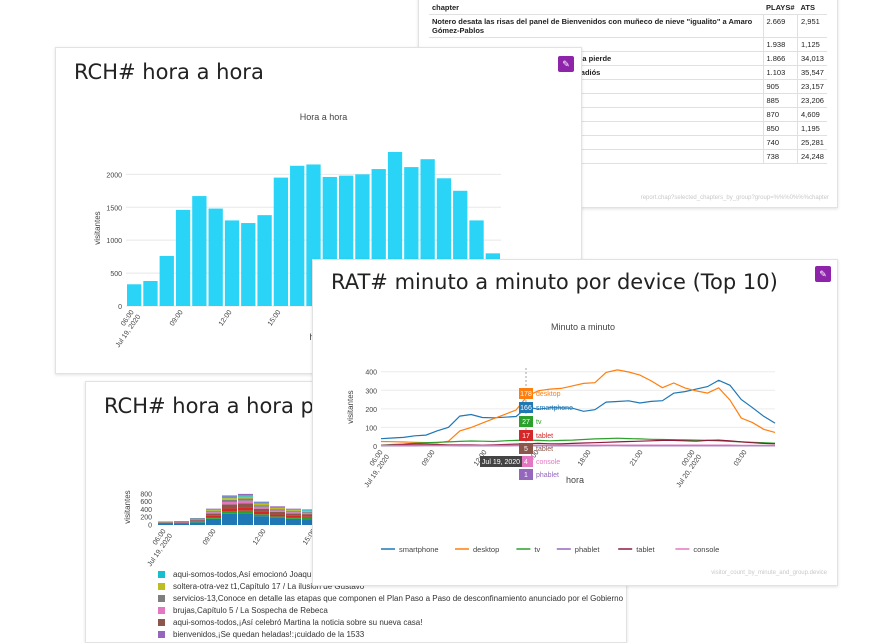 This screenshot has width=883, height=643. Describe the element at coordinates (526, 462) in the screenshot. I see `hover-value: 4` at that location.